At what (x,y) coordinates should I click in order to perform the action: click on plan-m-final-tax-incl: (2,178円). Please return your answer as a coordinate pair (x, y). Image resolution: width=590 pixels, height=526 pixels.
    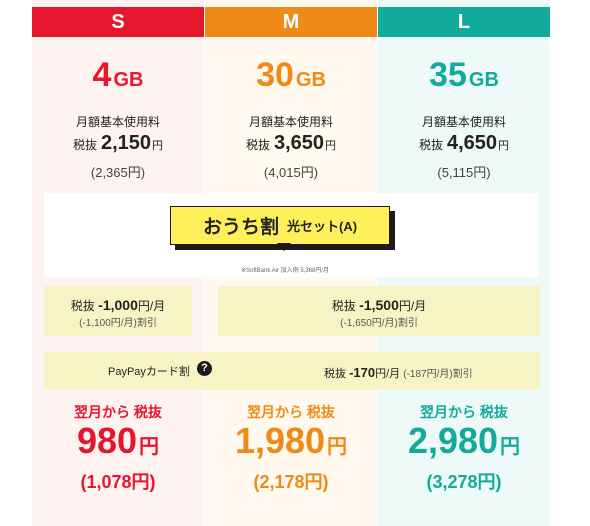
    Looking at the image, I should click on (291, 482).